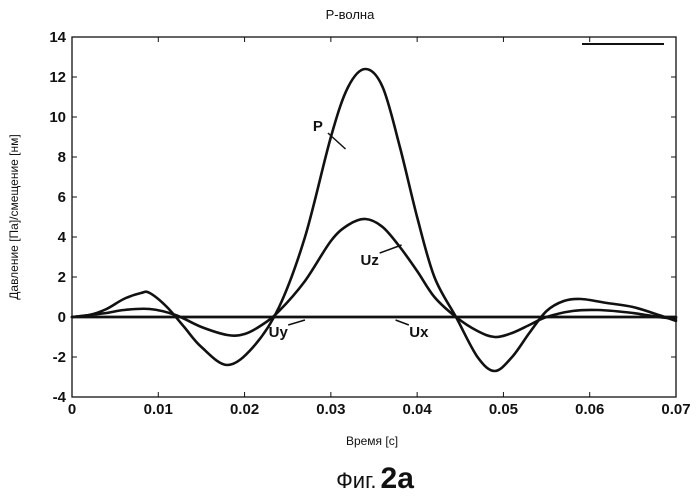  What do you see at coordinates (370, 260) in the screenshot?
I see `annotation-uz: Uz` at bounding box center [370, 260].